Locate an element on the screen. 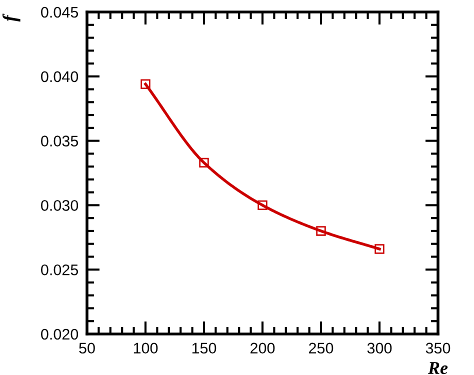 Image resolution: width=474 pixels, height=375 pixels. y-tick-label: 0.025 is located at coordinates (59, 270).